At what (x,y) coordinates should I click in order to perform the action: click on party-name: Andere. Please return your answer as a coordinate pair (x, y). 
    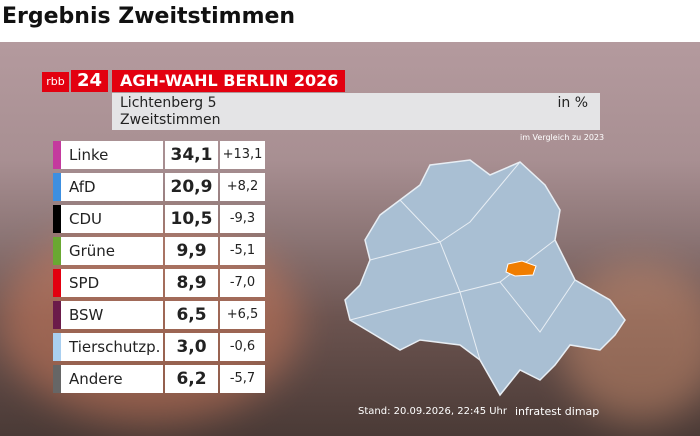
    Looking at the image, I should click on (96, 379).